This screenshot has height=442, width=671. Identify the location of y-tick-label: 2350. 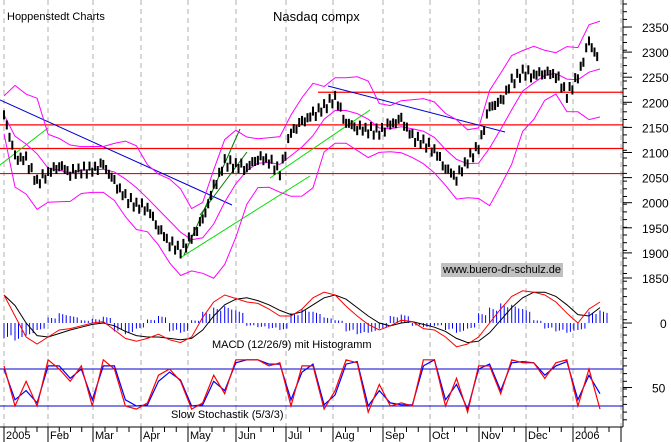
(655, 28).